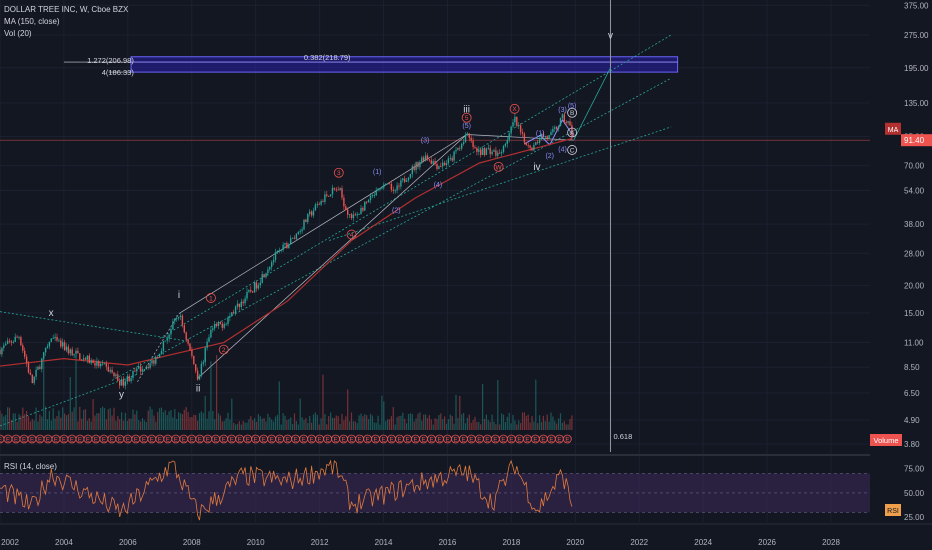  I want to click on chart-title: DOLLAR TREE INC, W, Cboe BZX, so click(66, 9).